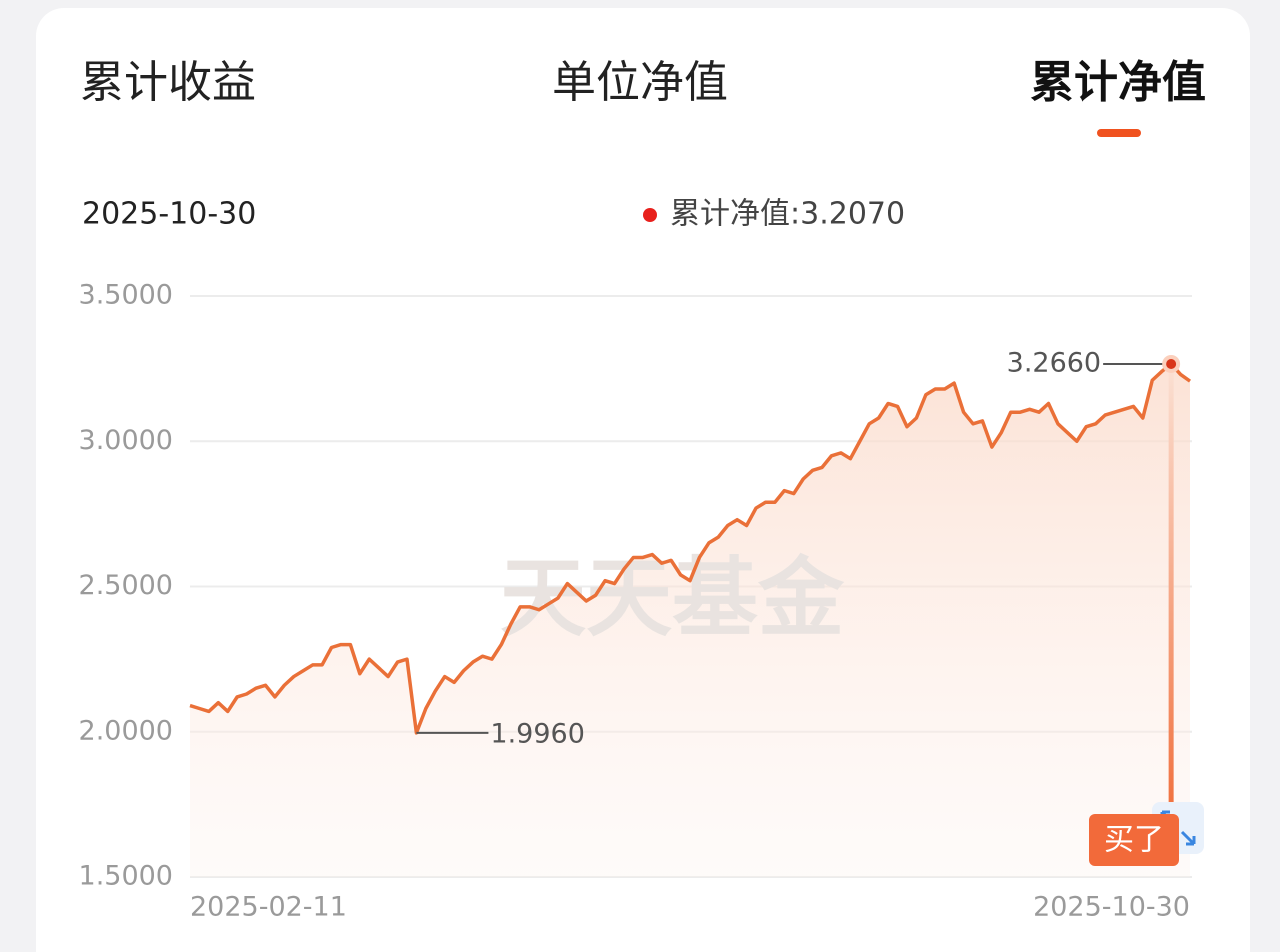 Image resolution: width=1280 pixels, height=952 pixels. What do you see at coordinates (126, 295) in the screenshot?
I see `y-tick-label: 3.5000` at bounding box center [126, 295].